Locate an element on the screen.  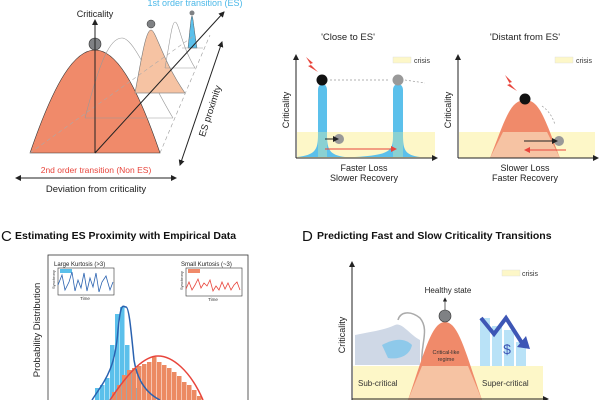
plot-frame is located at coordinates (148, 327).